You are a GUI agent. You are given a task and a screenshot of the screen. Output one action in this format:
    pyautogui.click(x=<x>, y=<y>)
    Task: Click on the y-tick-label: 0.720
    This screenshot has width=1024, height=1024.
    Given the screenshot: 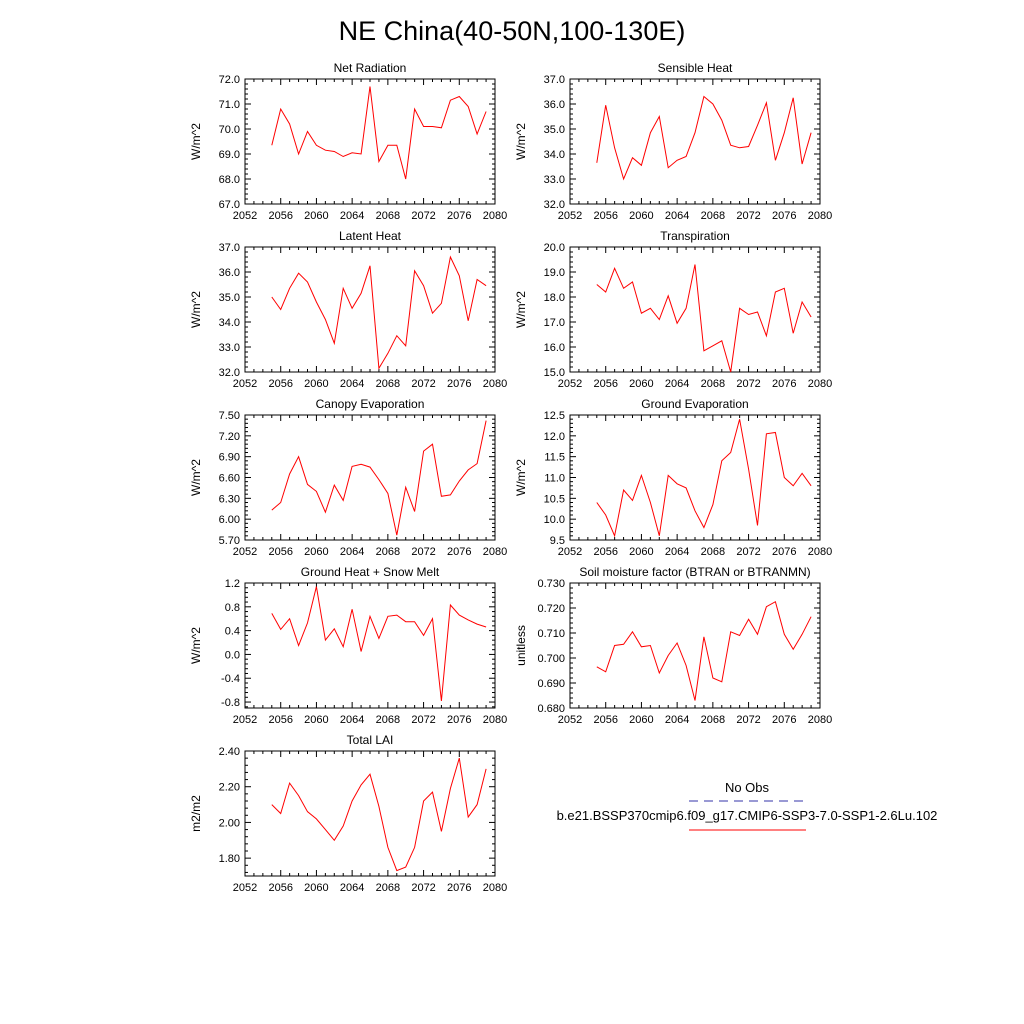 What is the action you would take?
    pyautogui.click(x=551, y=609)
    